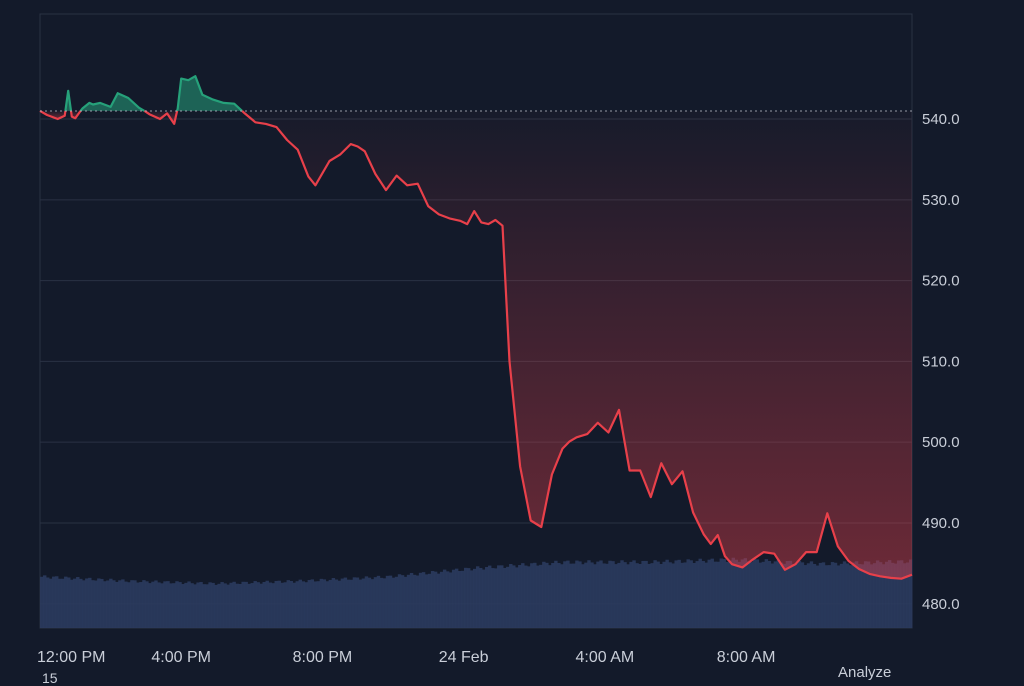 The width and height of the screenshot is (1024, 686). Describe the element at coordinates (941, 281) in the screenshot. I see `y-tick-label: 520.0` at that location.